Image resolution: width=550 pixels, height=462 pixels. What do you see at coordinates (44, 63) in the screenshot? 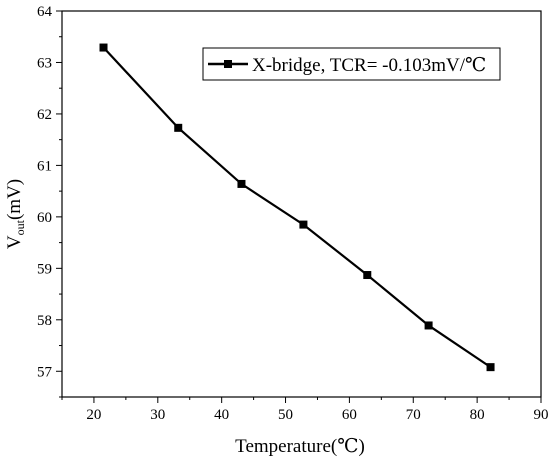
I see `y-tick-label: 63` at bounding box center [44, 63].